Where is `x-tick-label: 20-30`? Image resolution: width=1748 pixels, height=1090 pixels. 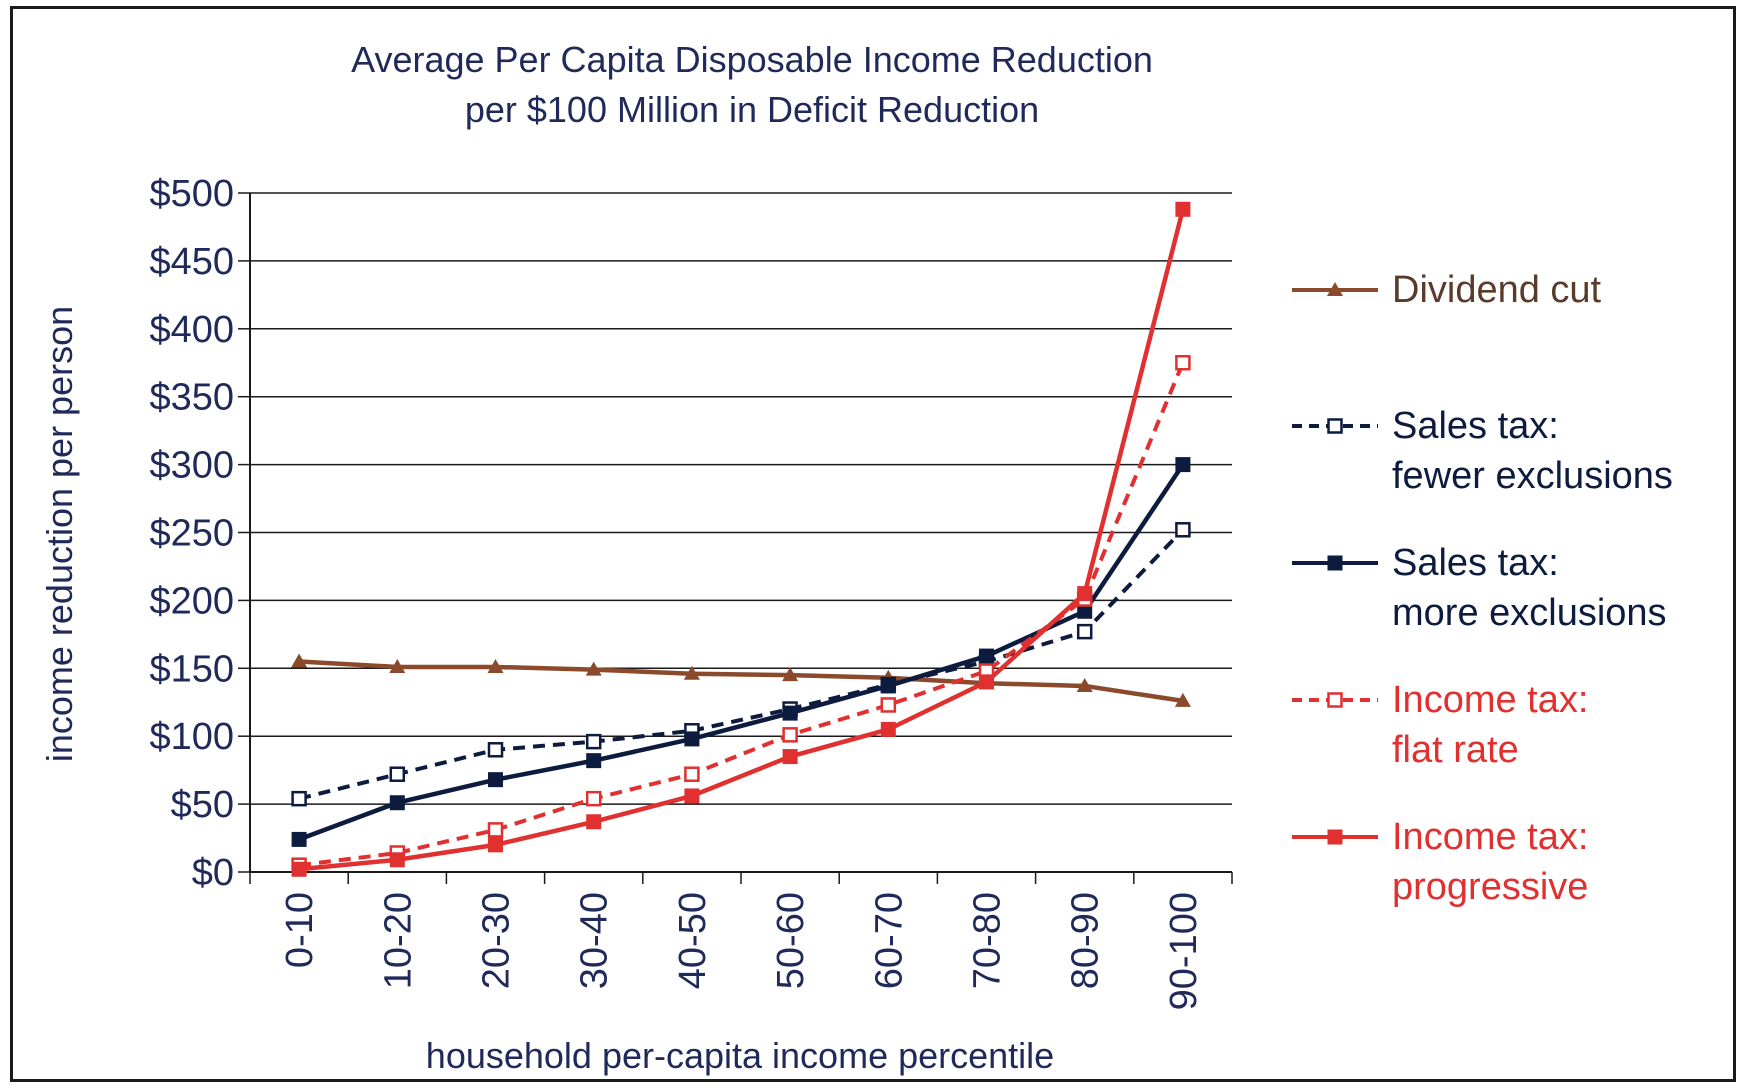
x-tick-label: 20-30 is located at coordinates (497, 940).